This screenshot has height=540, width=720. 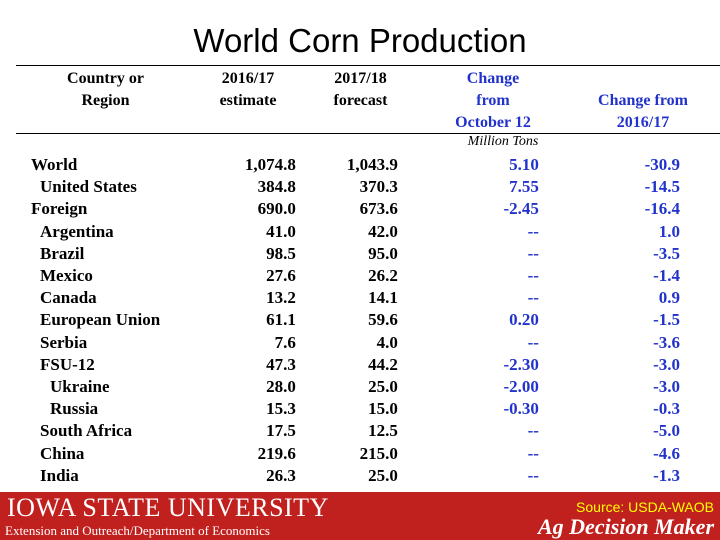 I want to click on header-country-line1: Country or, so click(x=105, y=78).